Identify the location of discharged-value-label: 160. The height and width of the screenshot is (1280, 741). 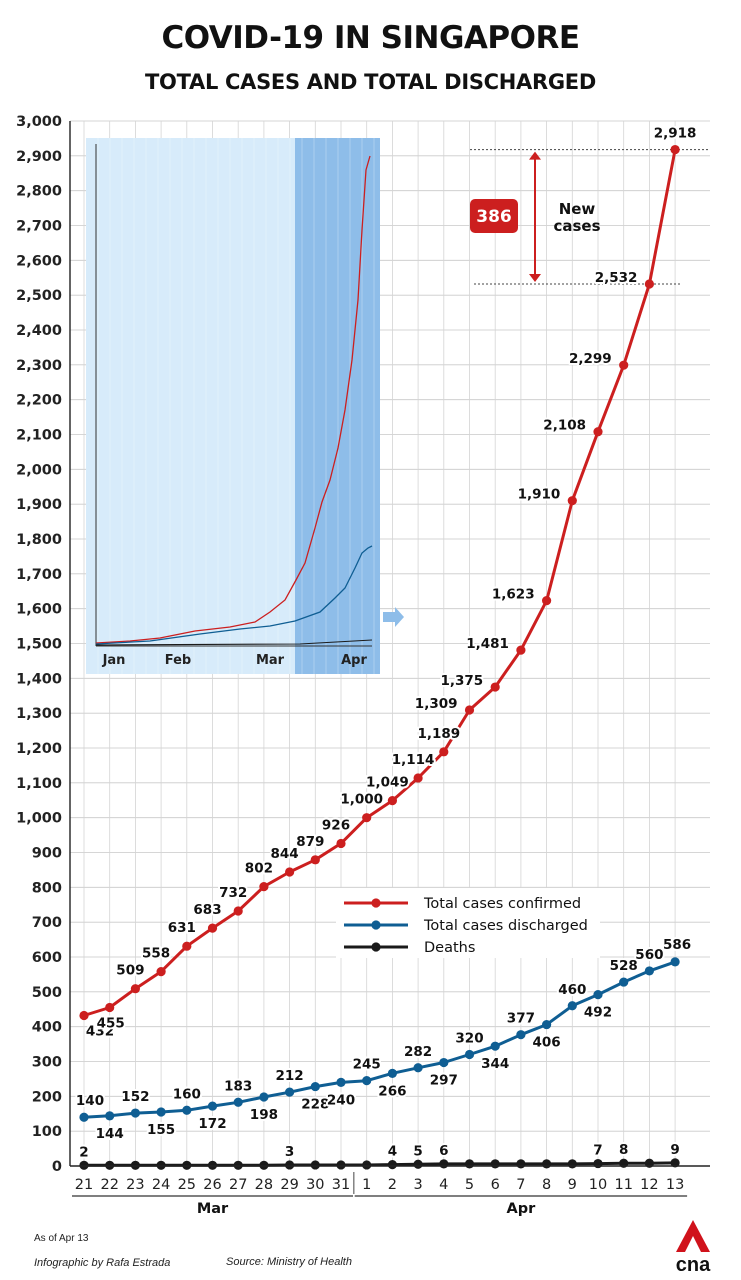
(187, 1094).